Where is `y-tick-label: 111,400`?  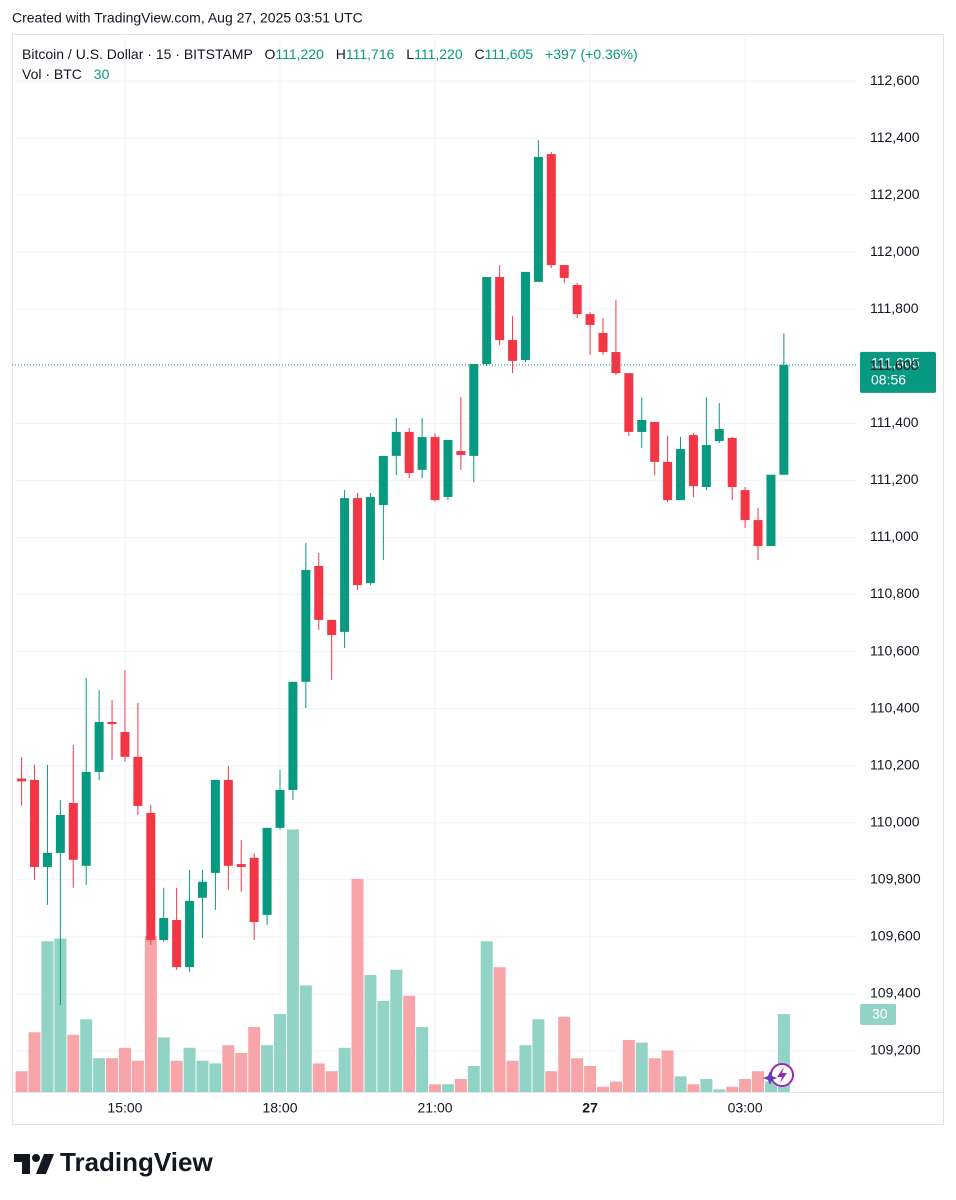 y-tick-label: 111,400 is located at coordinates (894, 422).